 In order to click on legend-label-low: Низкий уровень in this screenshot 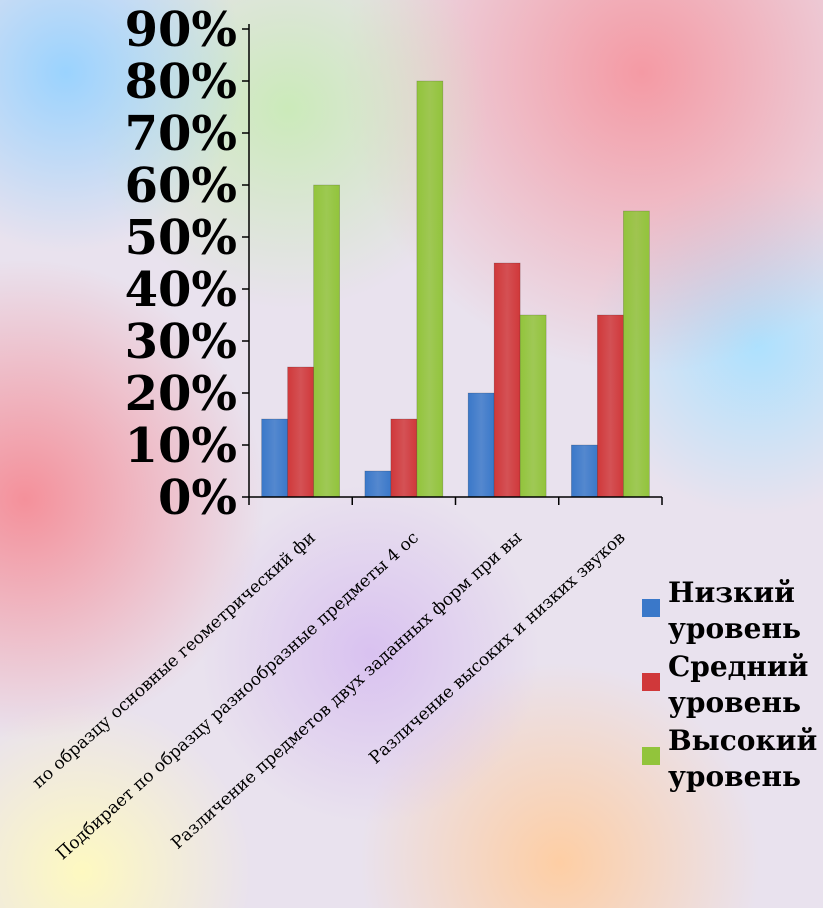, I will do `click(734, 610)`.